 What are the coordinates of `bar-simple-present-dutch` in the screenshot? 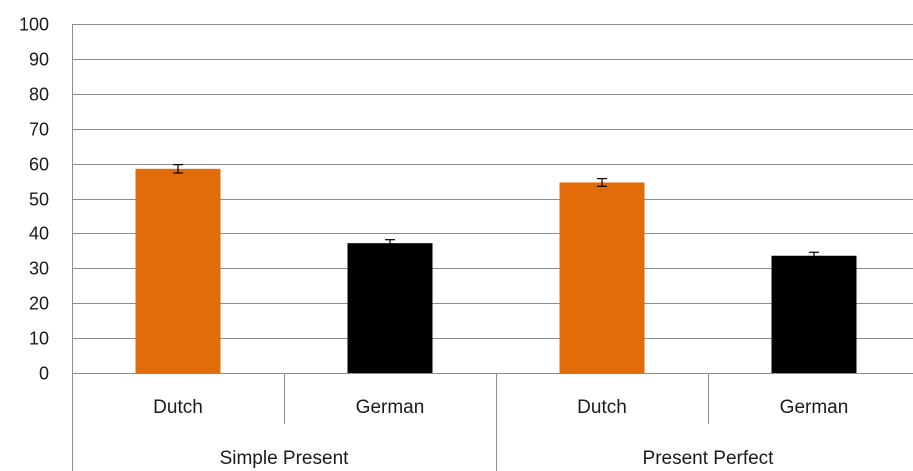 It's located at (178, 270).